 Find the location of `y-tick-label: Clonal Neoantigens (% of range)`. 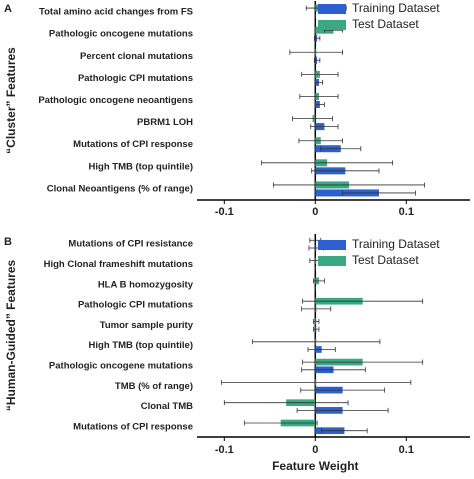

y-tick-label: Clonal Neoantigens (% of range) is located at coordinates (120, 188).